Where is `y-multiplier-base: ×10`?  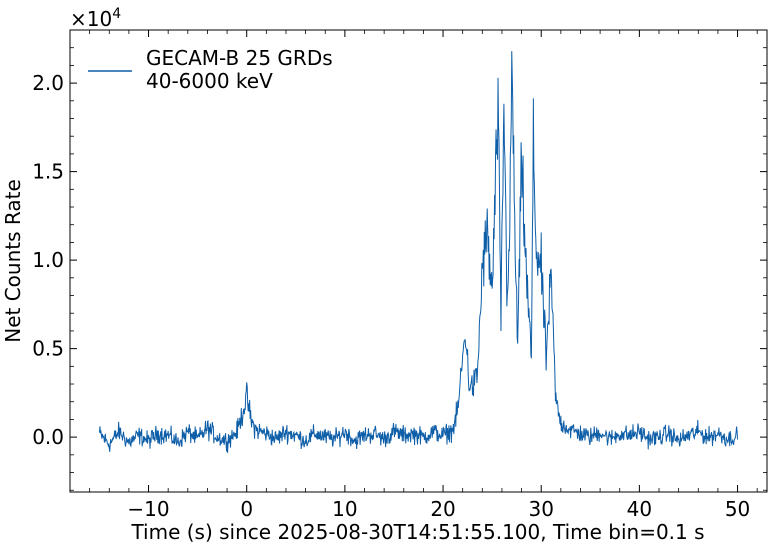 y-multiplier-base: ×10 is located at coordinates (91, 19).